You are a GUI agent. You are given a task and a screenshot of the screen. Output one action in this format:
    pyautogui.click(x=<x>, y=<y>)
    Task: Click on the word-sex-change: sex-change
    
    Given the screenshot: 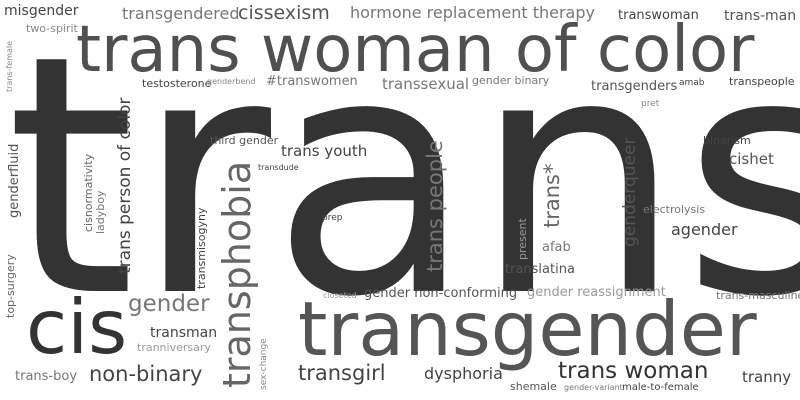 What is the action you would take?
    pyautogui.click(x=264, y=364)
    